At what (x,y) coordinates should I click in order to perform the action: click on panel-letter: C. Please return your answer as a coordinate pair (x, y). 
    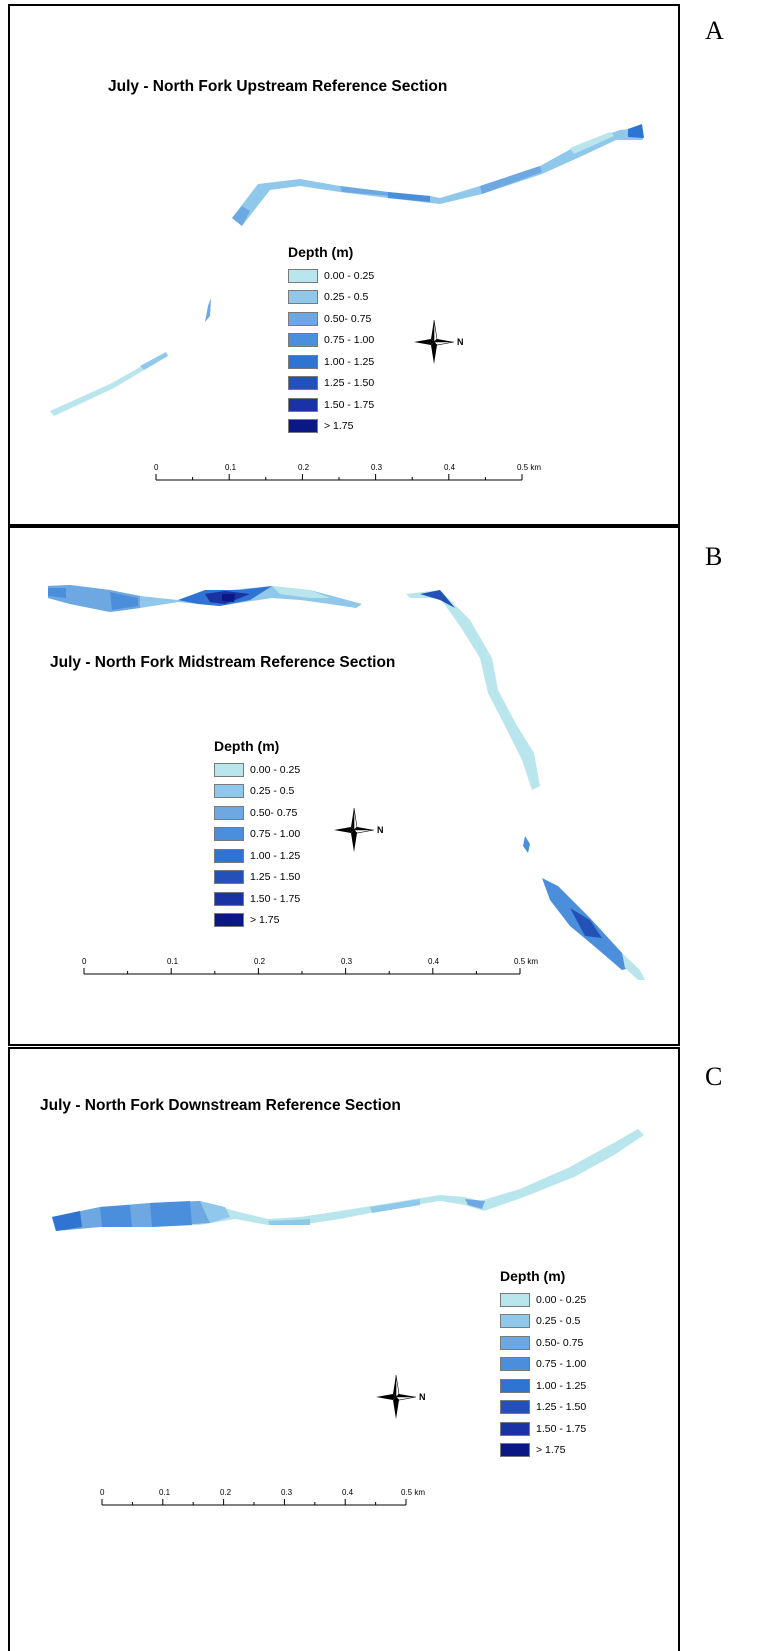
    Looking at the image, I should click on (714, 1076).